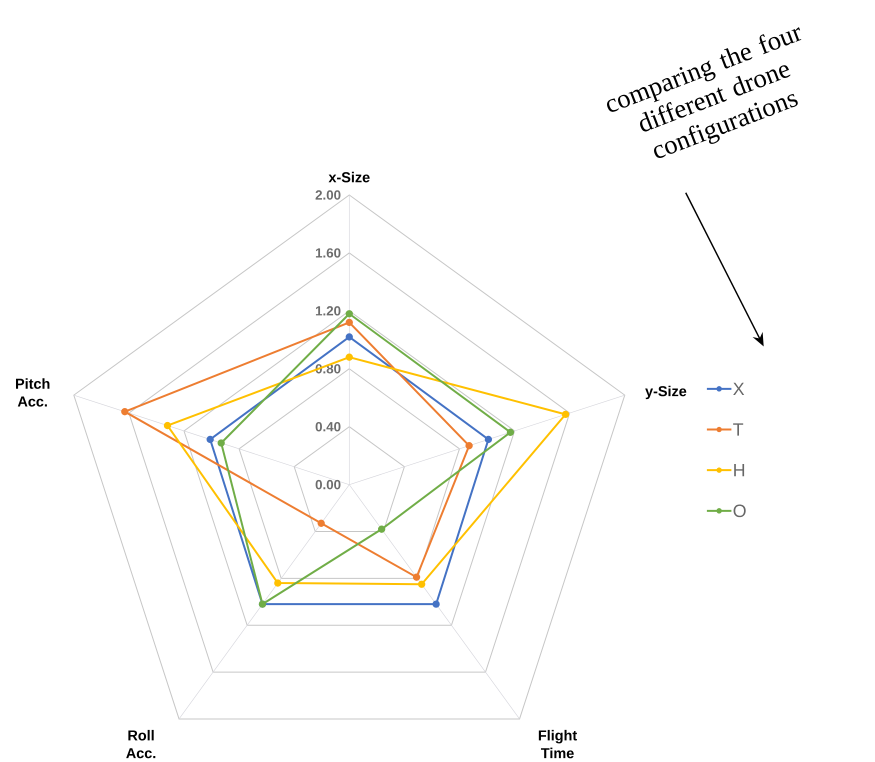  What do you see at coordinates (33, 392) in the screenshot?
I see `spoke-label: Pitch Acc.` at bounding box center [33, 392].